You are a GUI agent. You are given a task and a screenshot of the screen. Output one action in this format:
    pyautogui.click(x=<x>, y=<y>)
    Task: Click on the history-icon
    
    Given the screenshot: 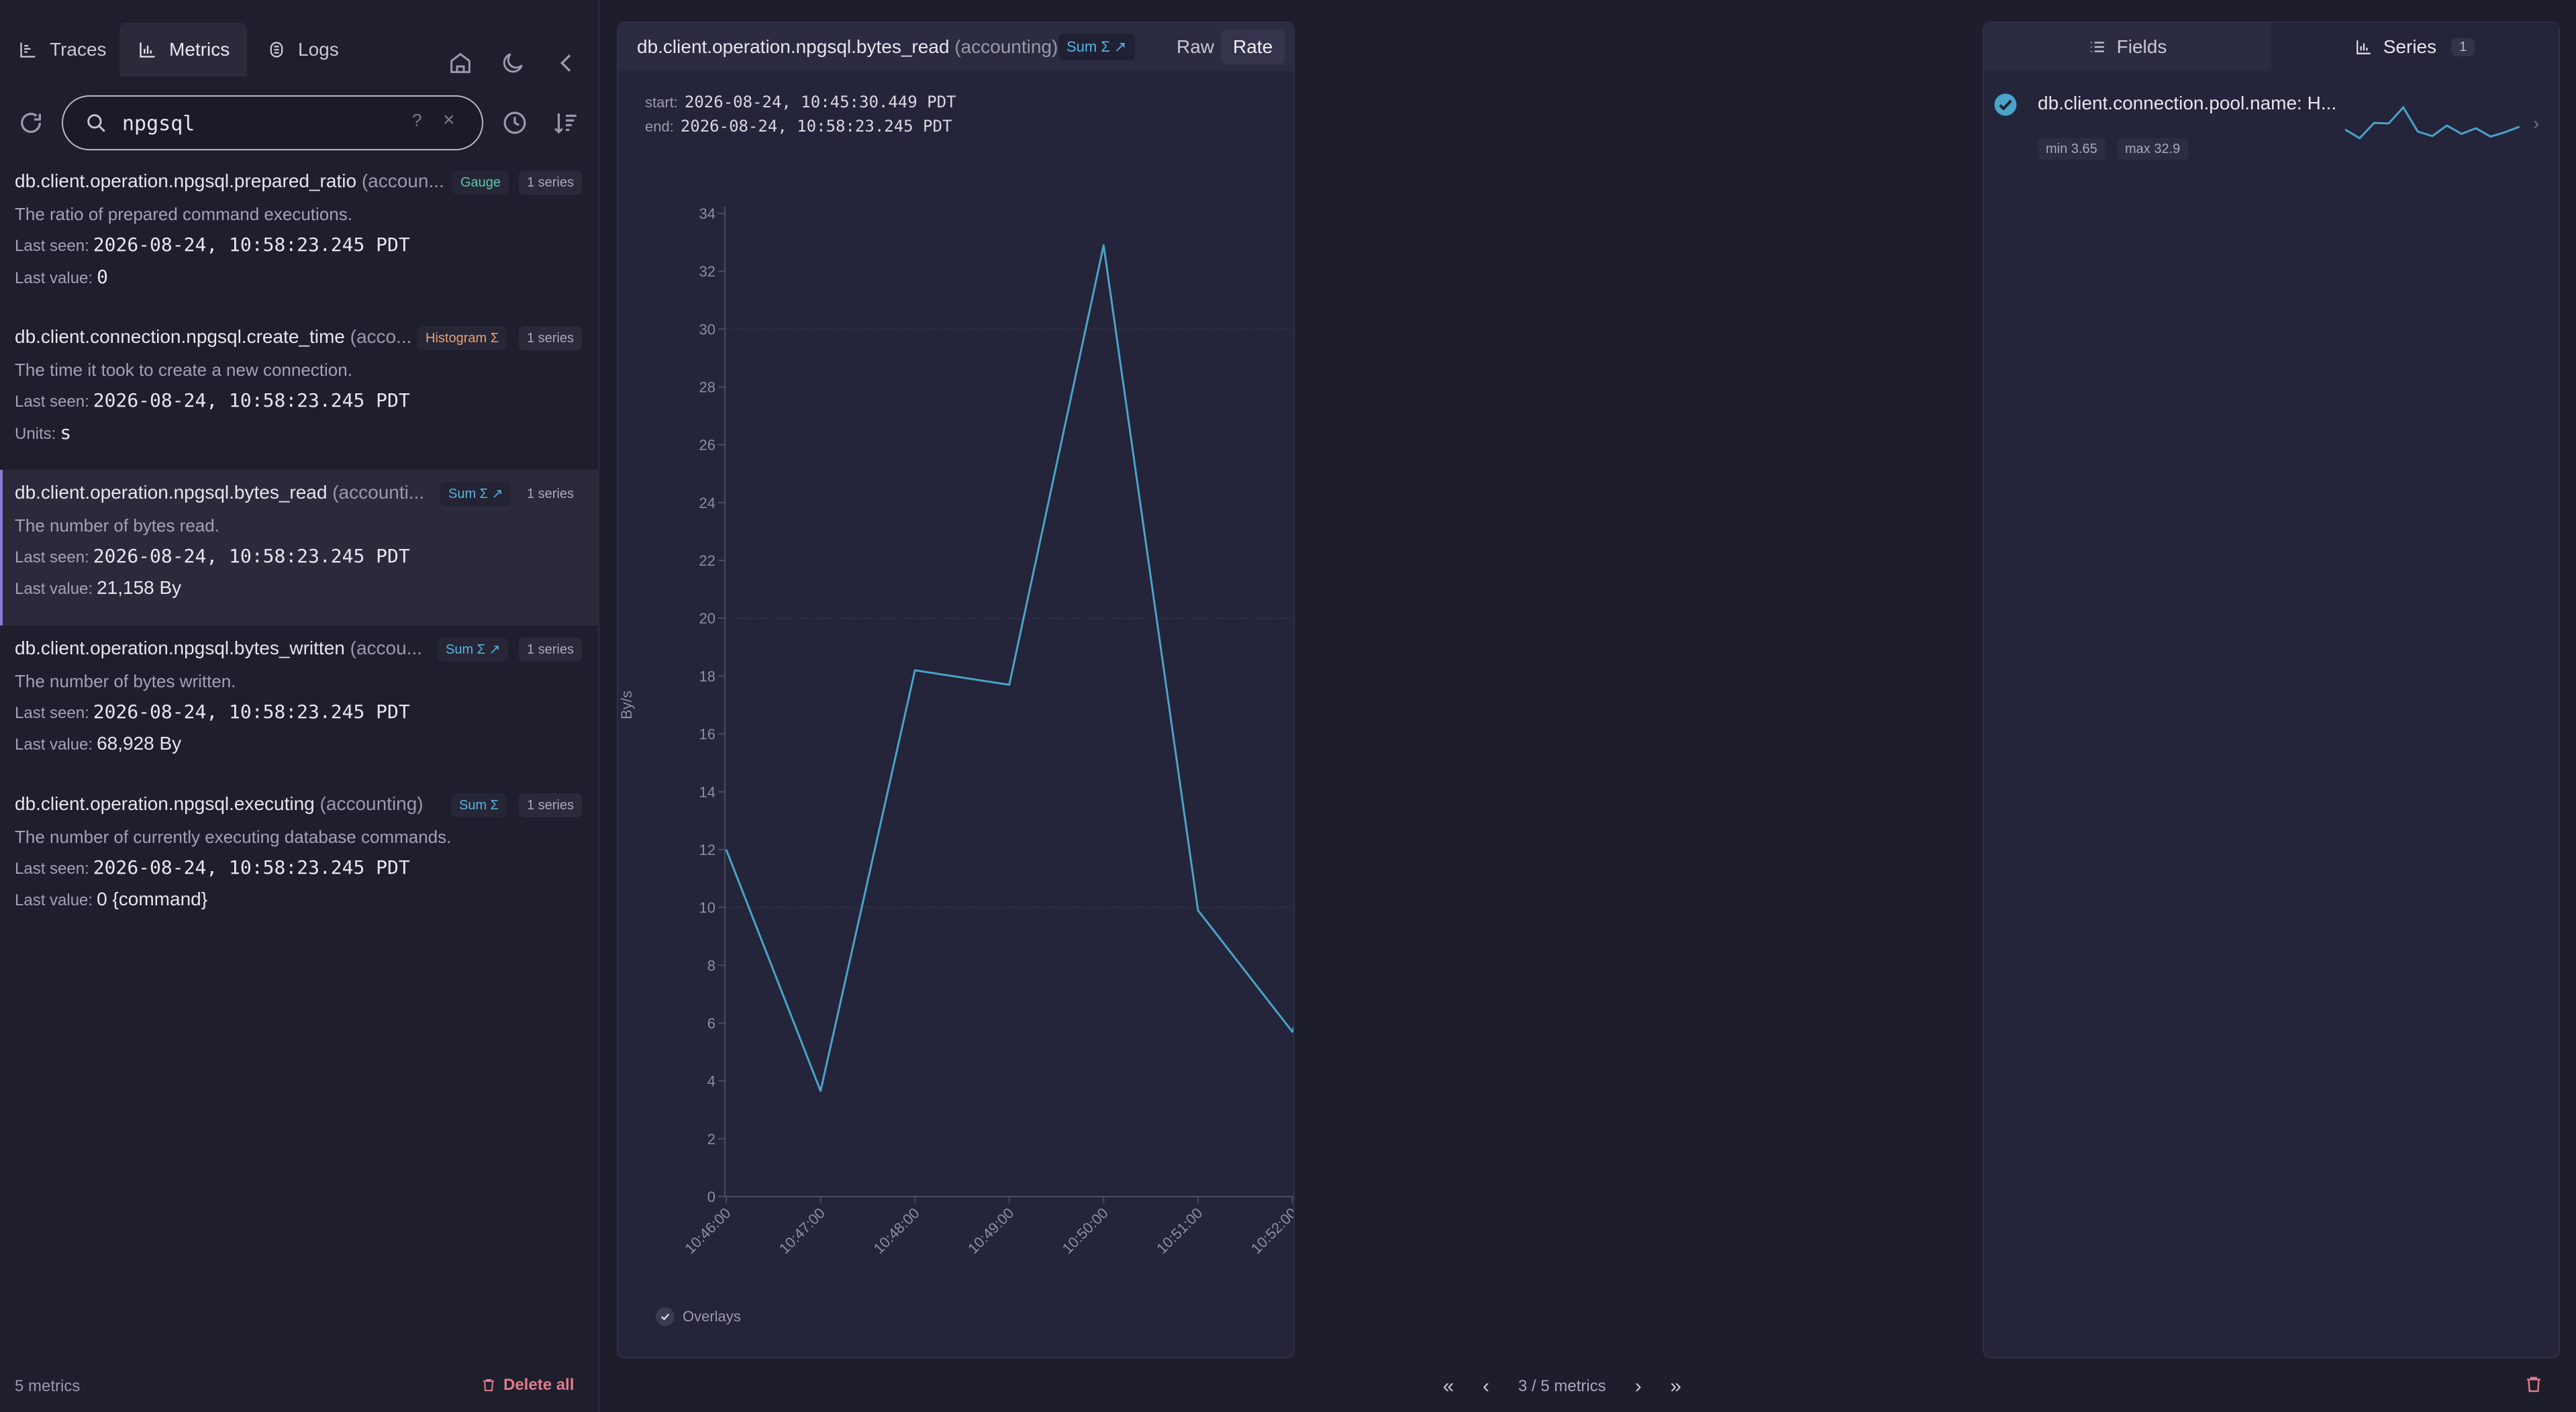 What is the action you would take?
    pyautogui.click(x=515, y=123)
    